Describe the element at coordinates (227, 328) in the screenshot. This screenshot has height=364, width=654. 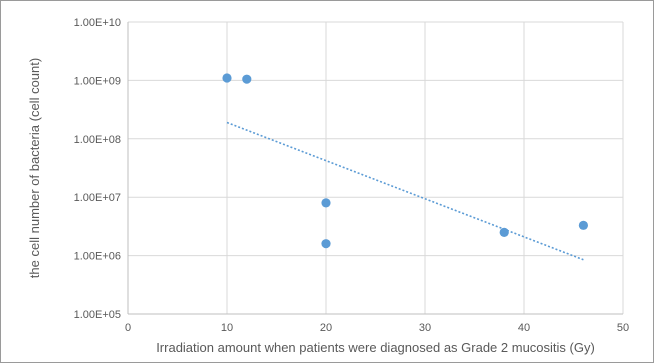
I see `x-tick-label: 10` at that location.